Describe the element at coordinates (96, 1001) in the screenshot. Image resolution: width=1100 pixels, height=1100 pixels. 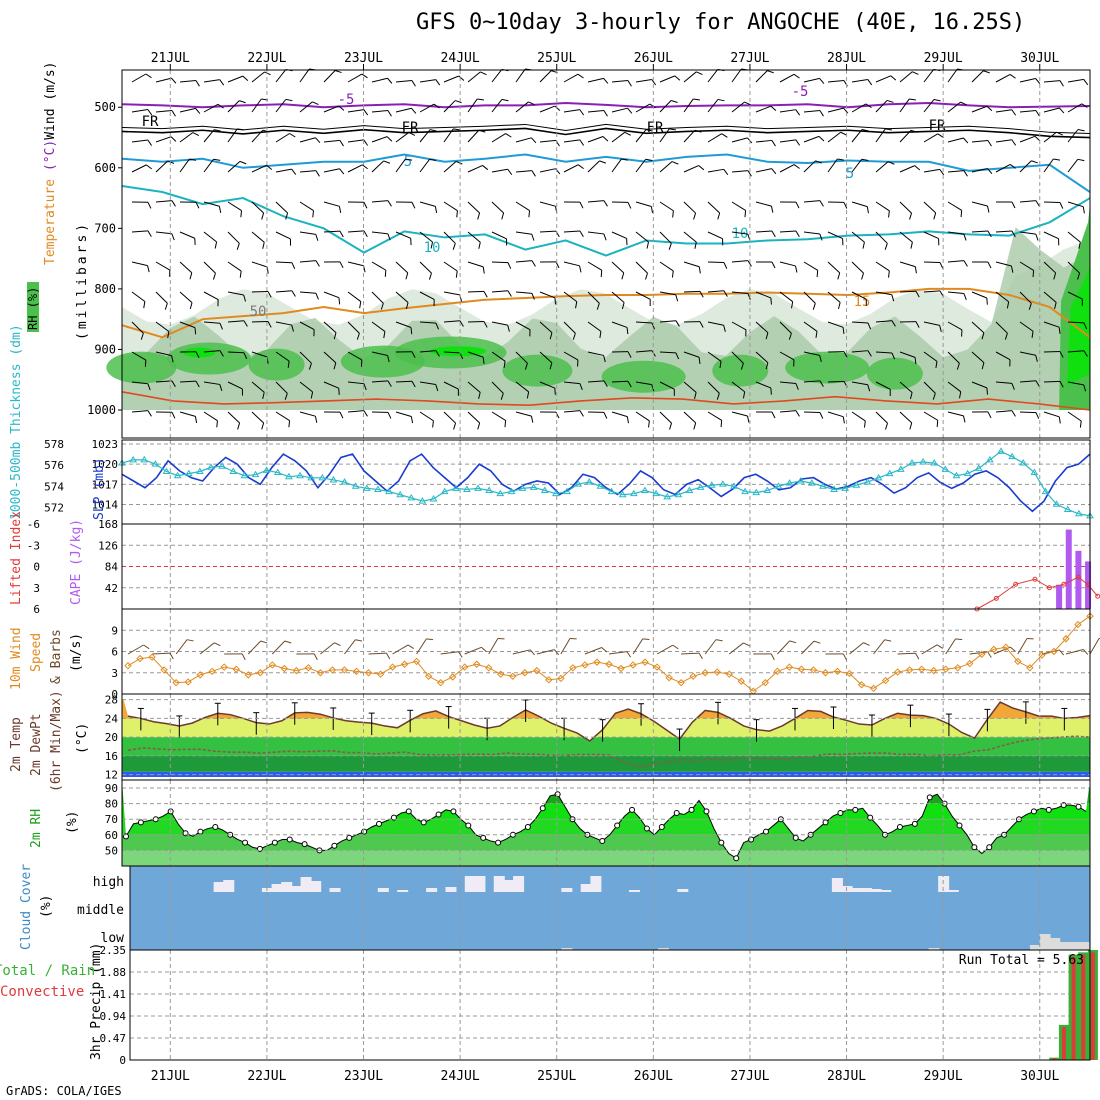
I see `precip-axis-label: 3hr Precip (mm)` at that location.